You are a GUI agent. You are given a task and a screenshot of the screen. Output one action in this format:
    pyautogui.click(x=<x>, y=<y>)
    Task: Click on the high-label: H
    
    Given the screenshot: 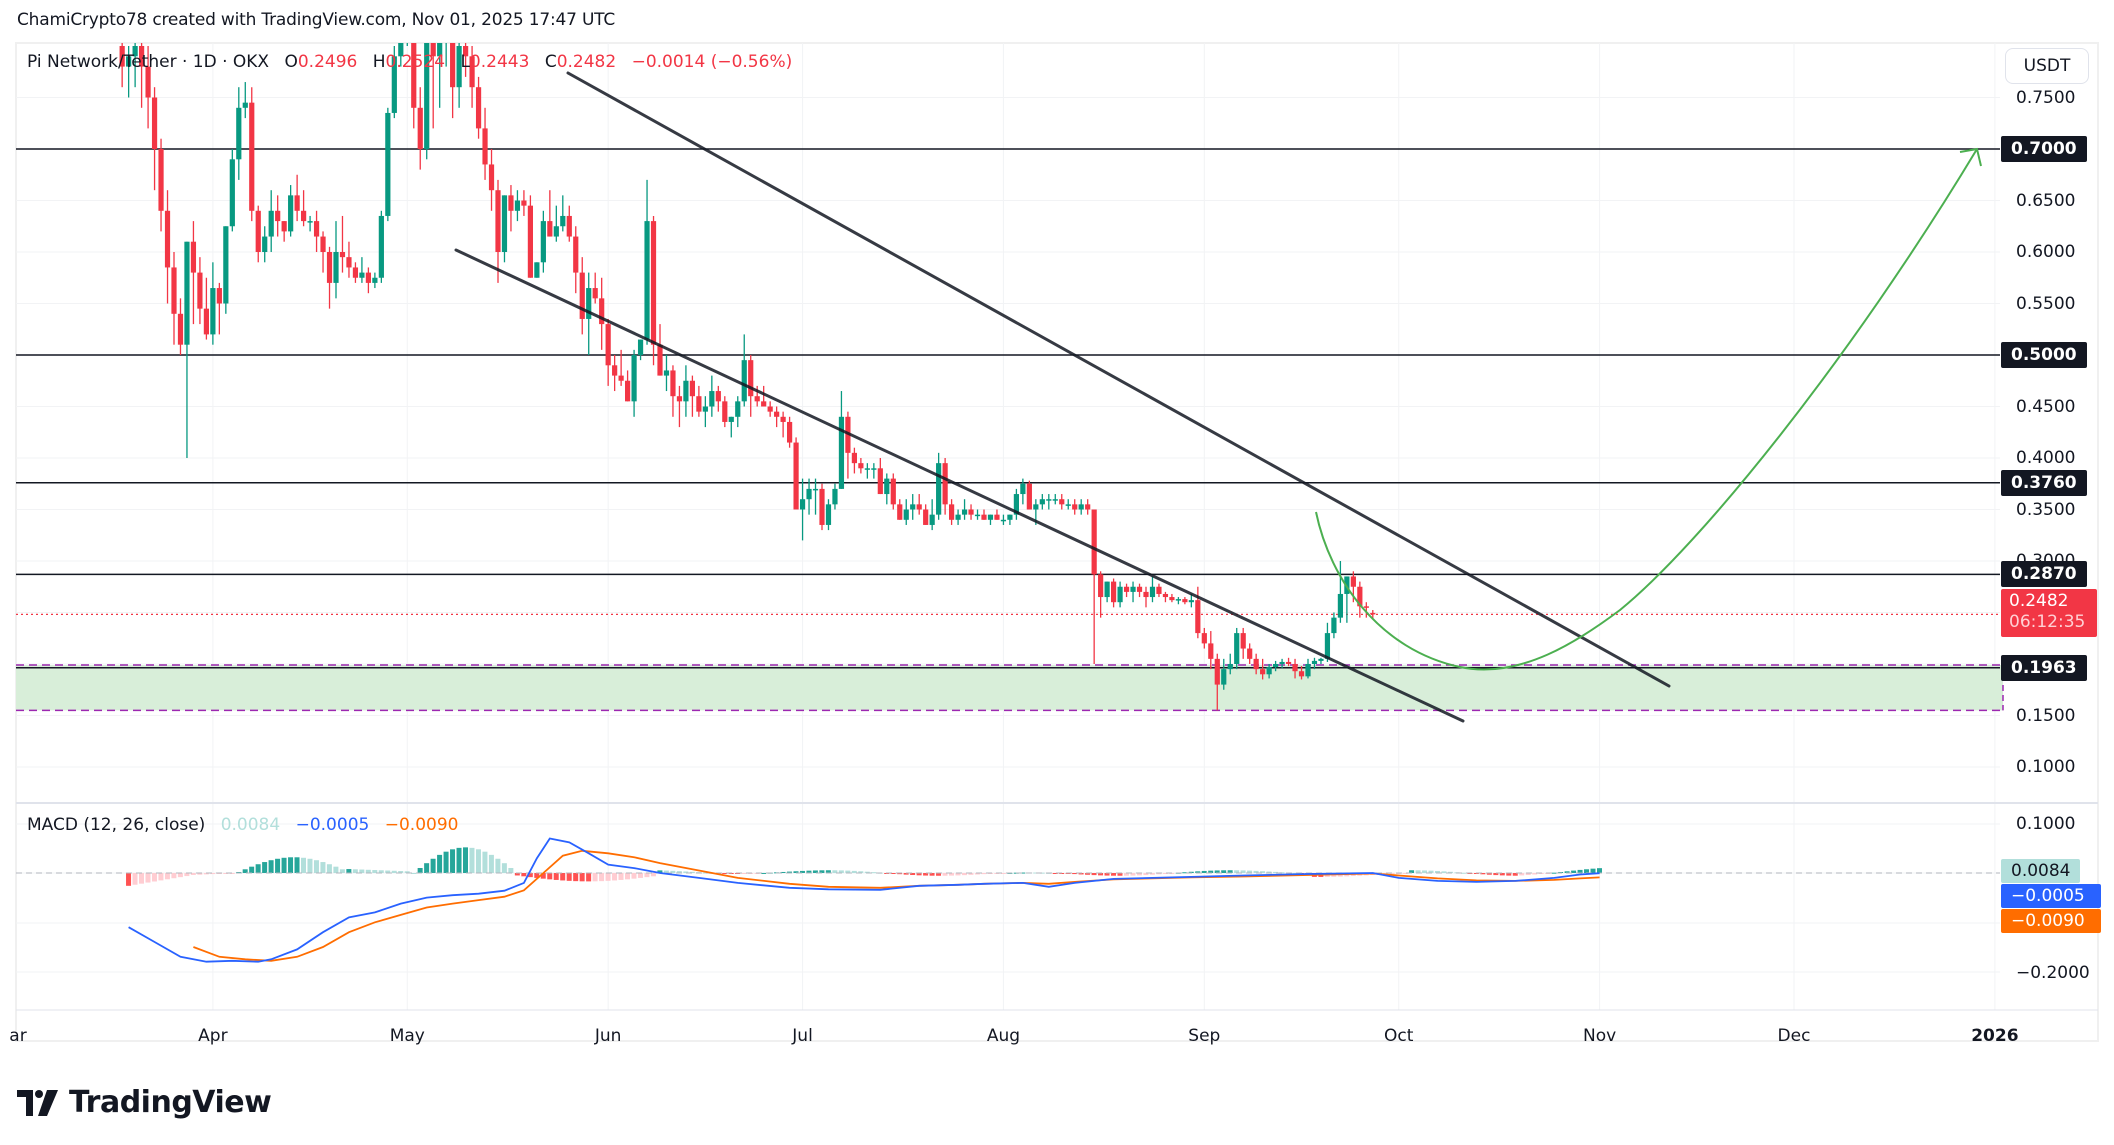 What is the action you would take?
    pyautogui.click(x=379, y=62)
    